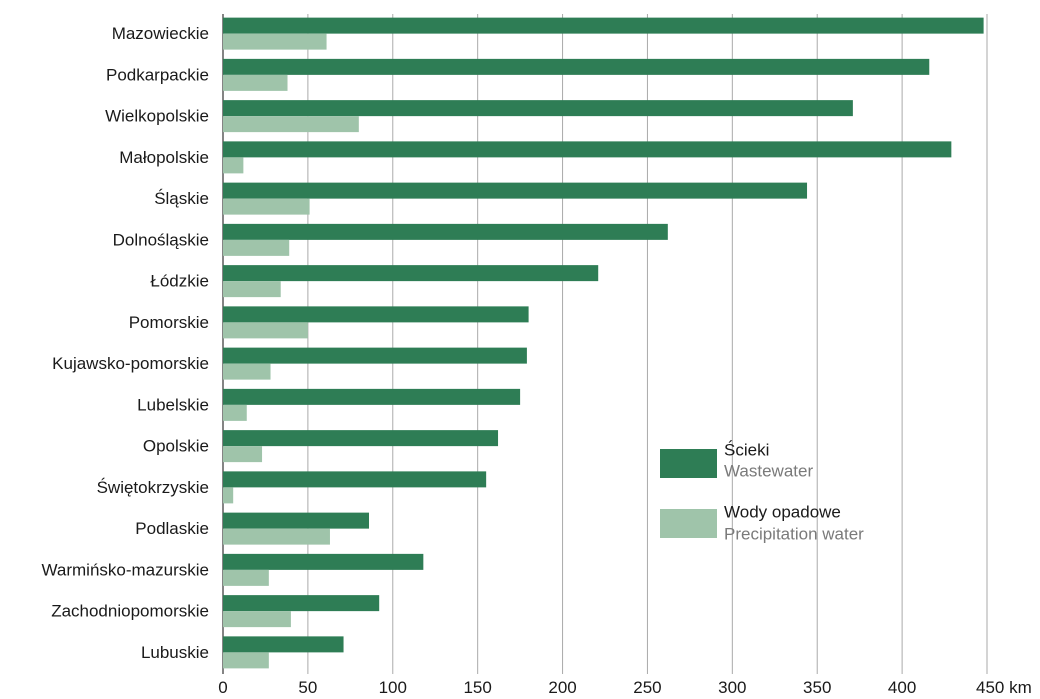  I want to click on x-tick-label: 250, so click(647, 687).